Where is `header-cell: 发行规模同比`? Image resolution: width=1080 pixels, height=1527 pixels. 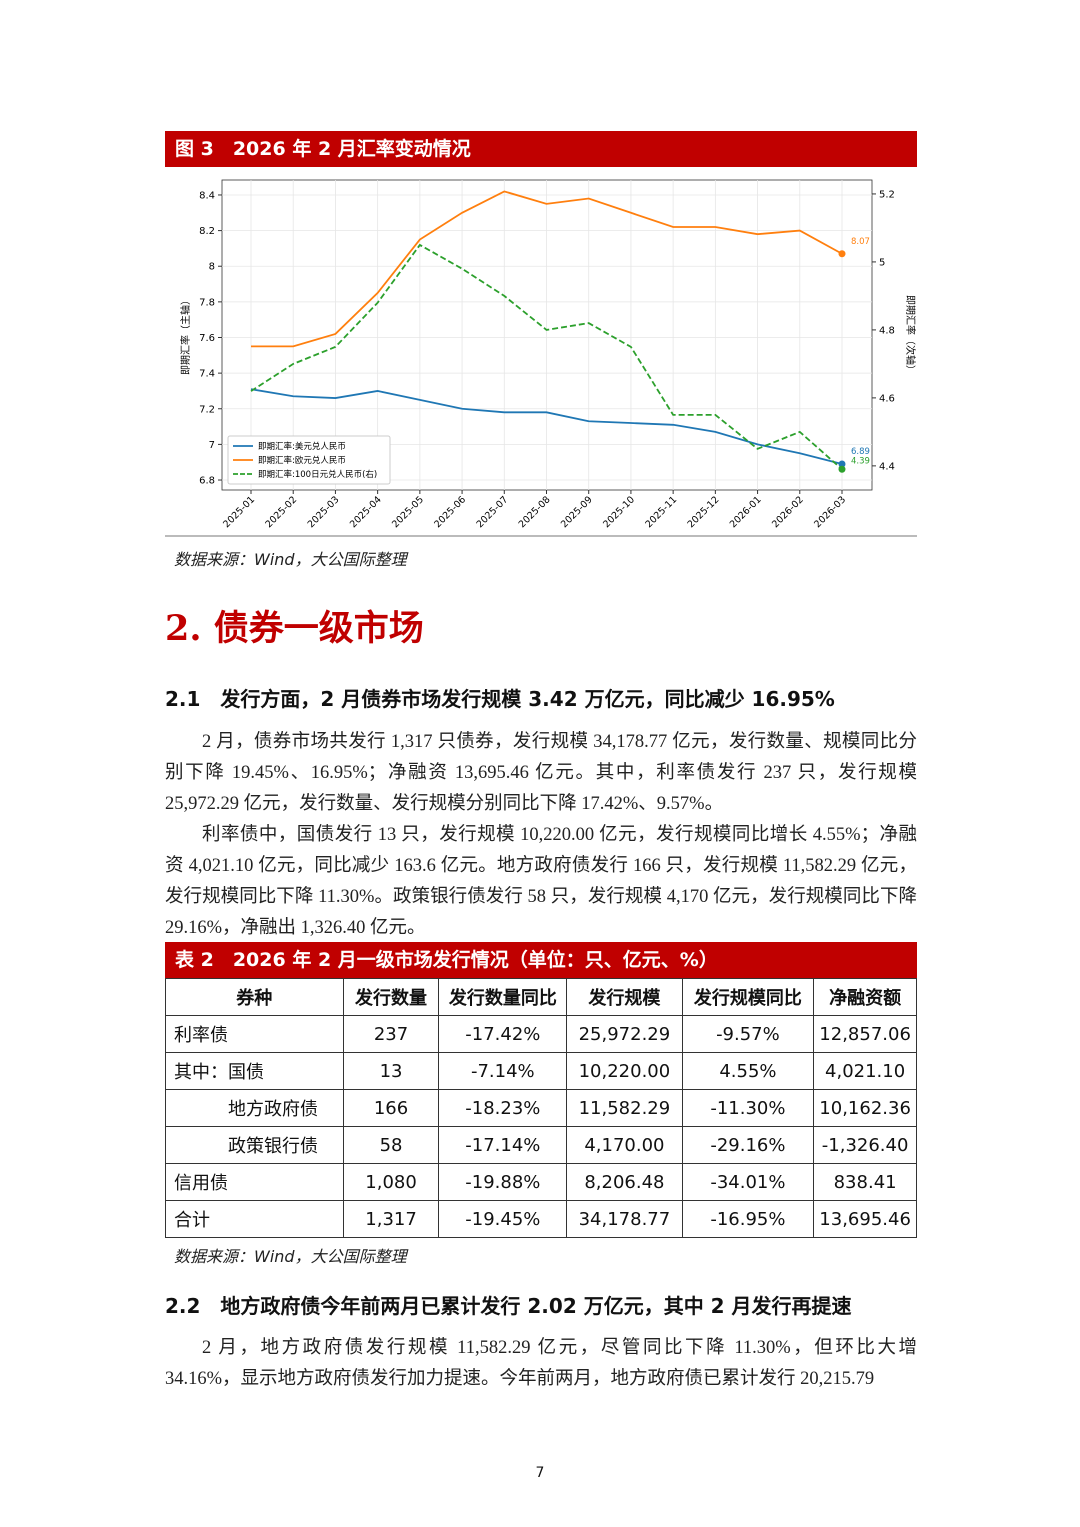
header-cell: 发行规模同比 is located at coordinates (748, 997).